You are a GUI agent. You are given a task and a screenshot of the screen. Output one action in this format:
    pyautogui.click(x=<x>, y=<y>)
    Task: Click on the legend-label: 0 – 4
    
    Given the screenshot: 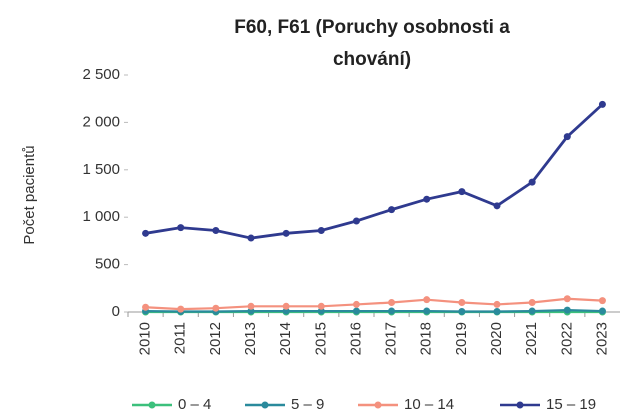 What is the action you would take?
    pyautogui.click(x=194, y=404)
    